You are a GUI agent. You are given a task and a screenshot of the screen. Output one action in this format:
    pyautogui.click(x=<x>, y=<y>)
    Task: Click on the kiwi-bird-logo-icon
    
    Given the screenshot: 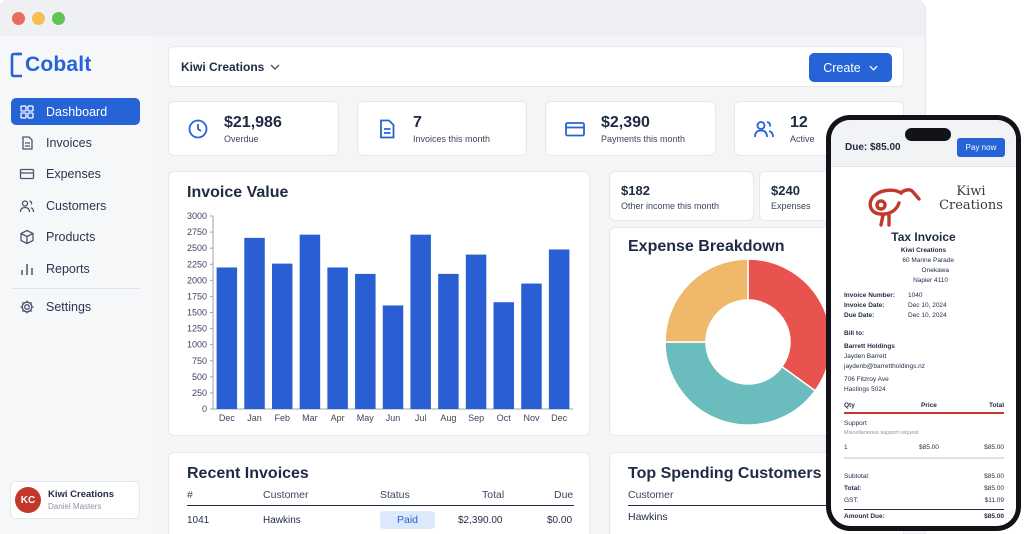 What is the action you would take?
    pyautogui.click(x=894, y=207)
    